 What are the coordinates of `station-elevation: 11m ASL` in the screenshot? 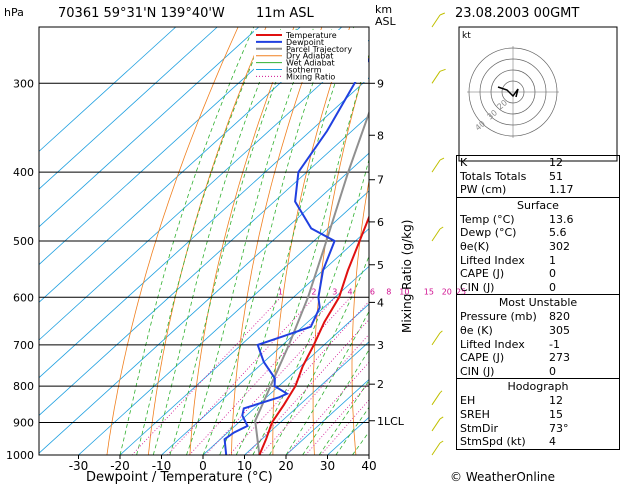 It's located at (285, 13).